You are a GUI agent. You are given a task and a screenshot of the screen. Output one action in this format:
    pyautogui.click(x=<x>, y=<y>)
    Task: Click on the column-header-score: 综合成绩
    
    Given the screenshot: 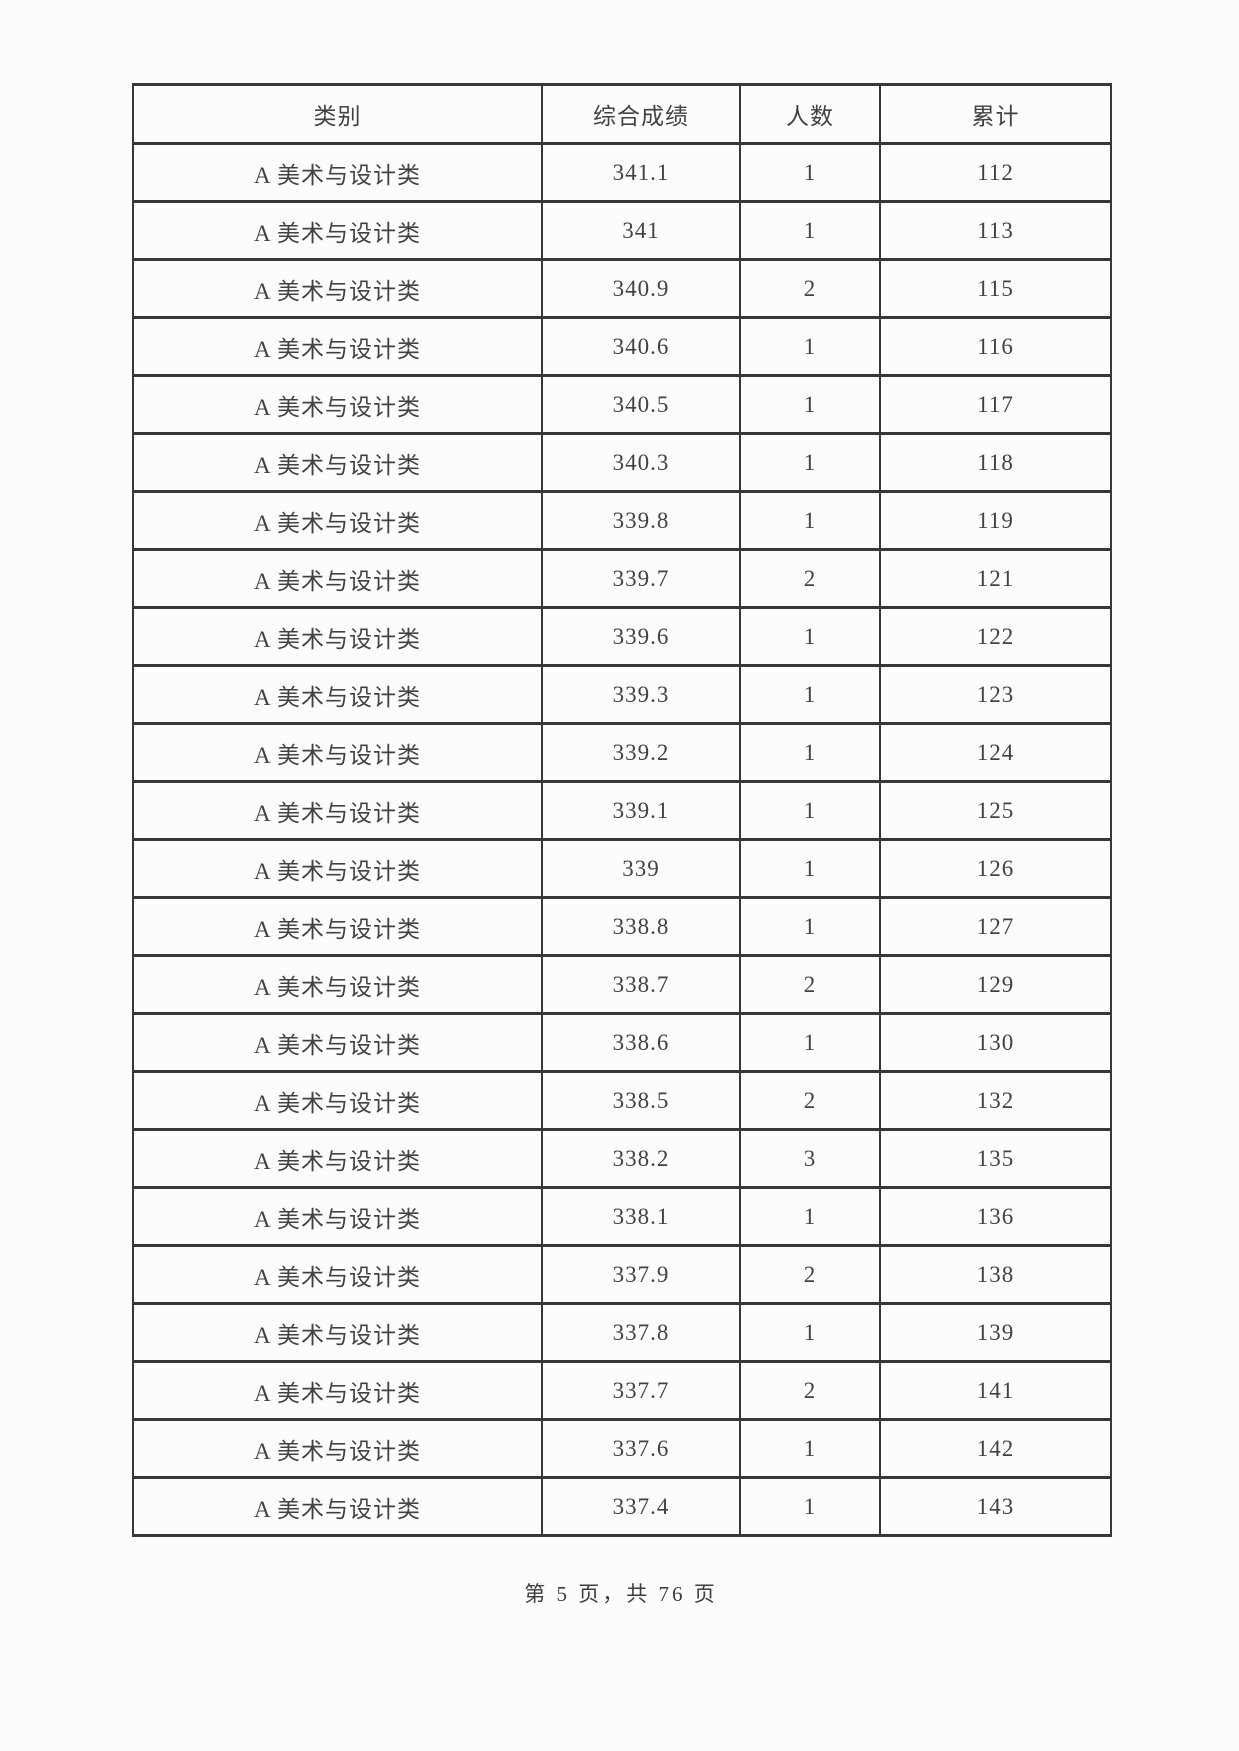 What is the action you would take?
    pyautogui.click(x=641, y=114)
    